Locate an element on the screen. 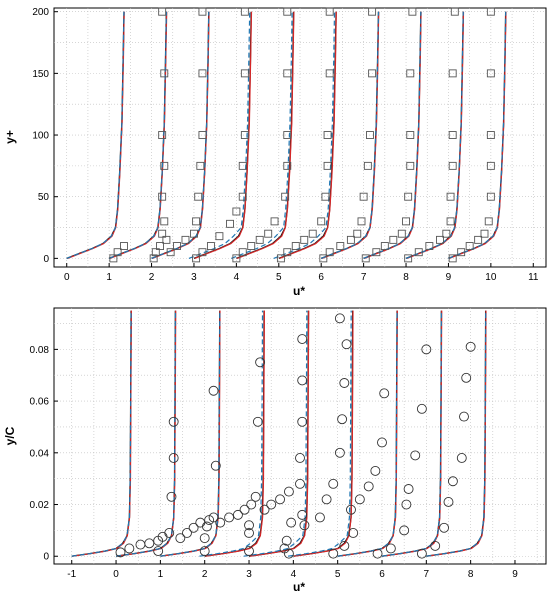 This screenshot has height=594, width=550. top-y-axis-label: y+ is located at coordinates (10, 137).